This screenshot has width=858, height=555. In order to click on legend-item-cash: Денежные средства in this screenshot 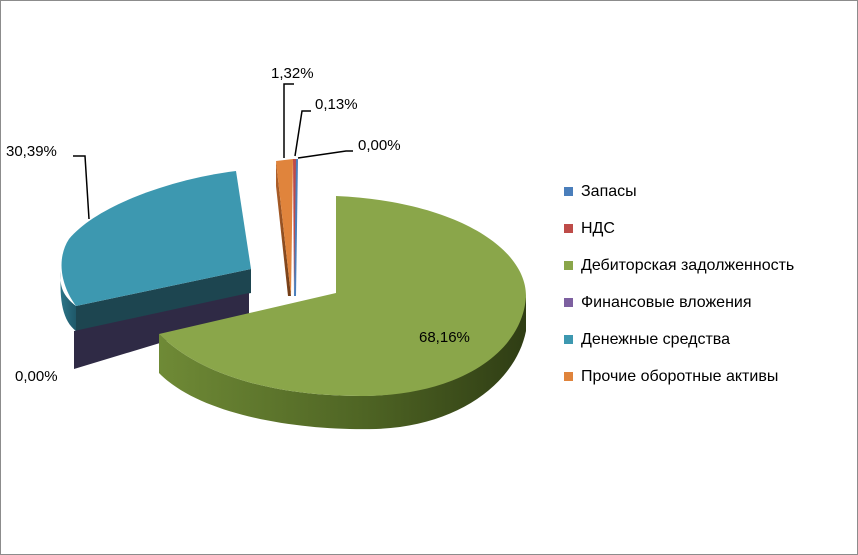, I will do `click(679, 339)`.